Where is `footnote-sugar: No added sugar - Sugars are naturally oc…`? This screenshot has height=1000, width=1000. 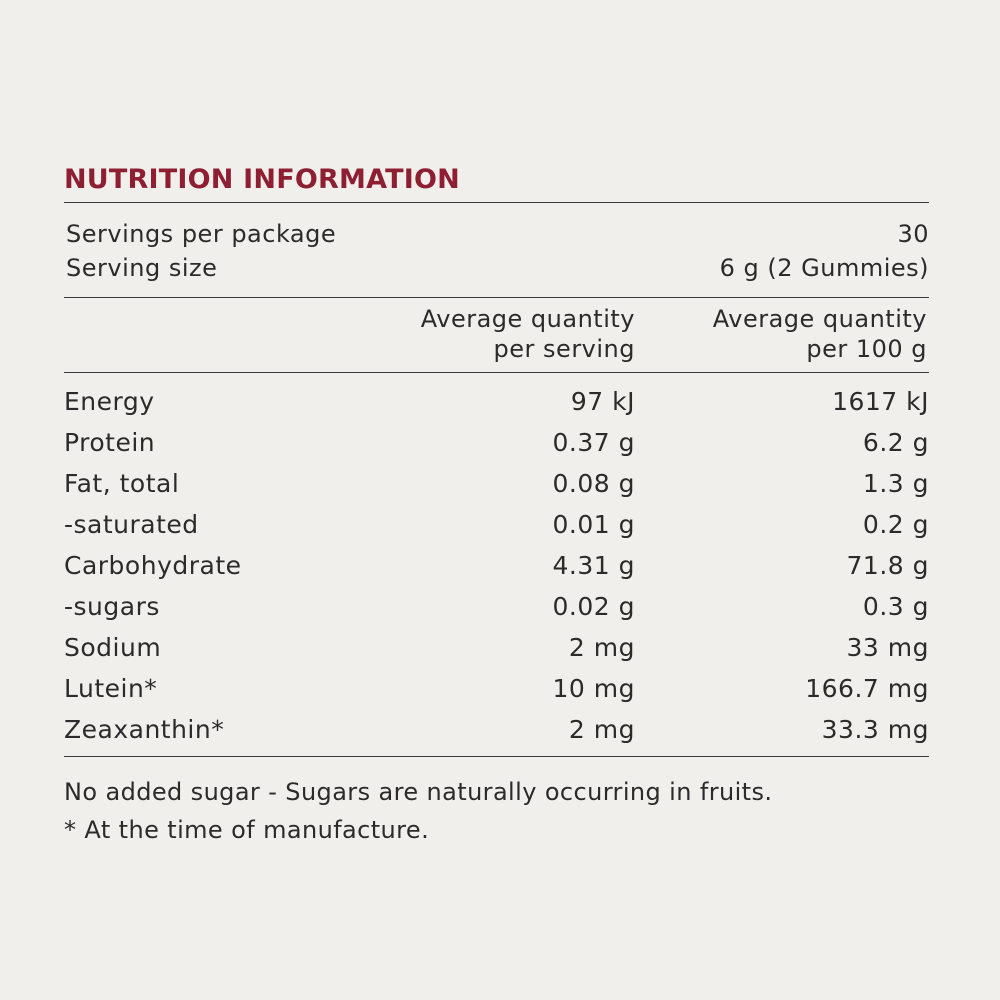
footnote-sugar: No added sugar - Sugars are naturally oc… is located at coordinates (418, 792).